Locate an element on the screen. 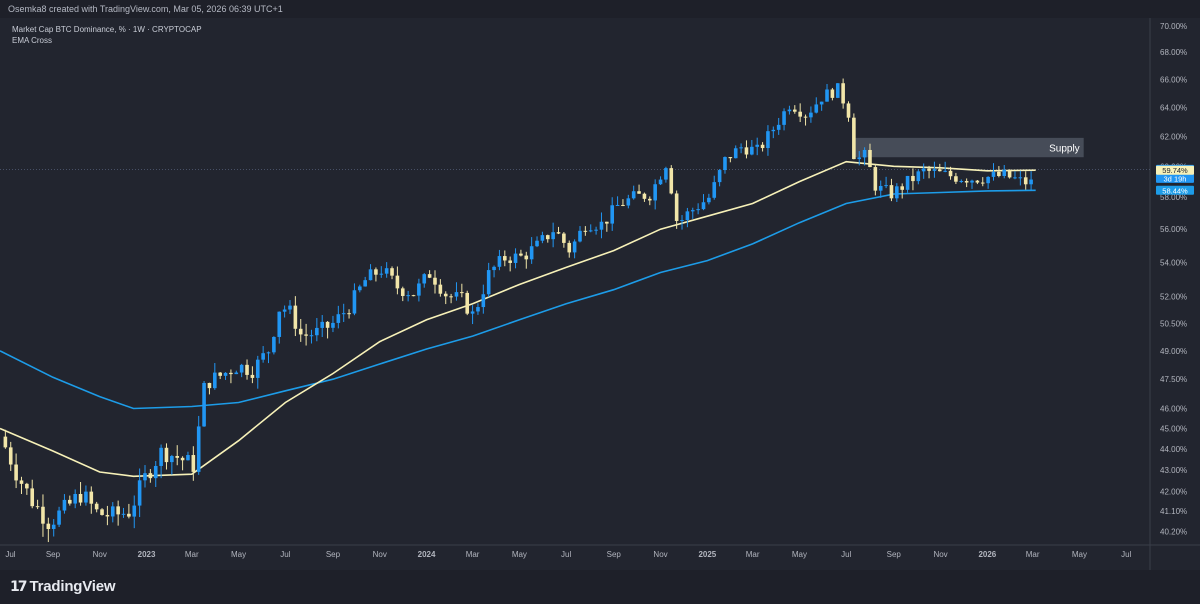  price-label-box is located at coordinates (1175, 178).